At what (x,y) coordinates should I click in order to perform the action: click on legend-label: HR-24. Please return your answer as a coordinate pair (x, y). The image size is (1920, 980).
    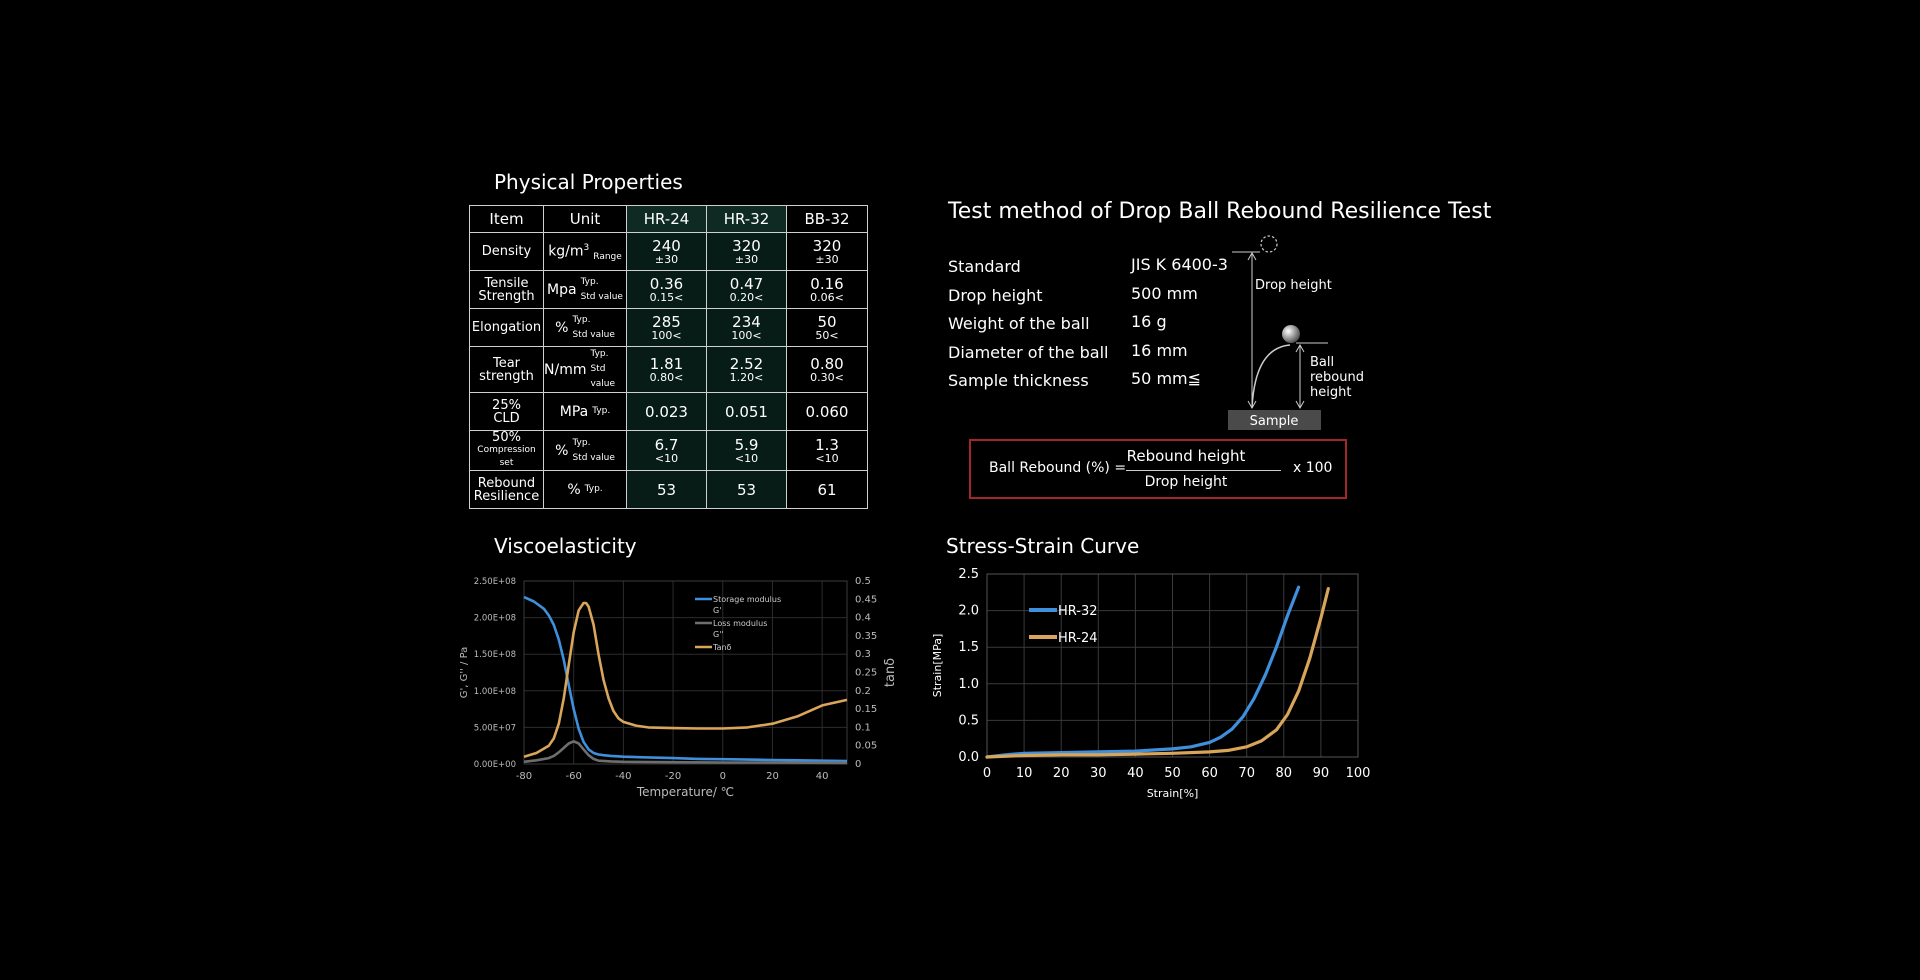
    Looking at the image, I should click on (1078, 638).